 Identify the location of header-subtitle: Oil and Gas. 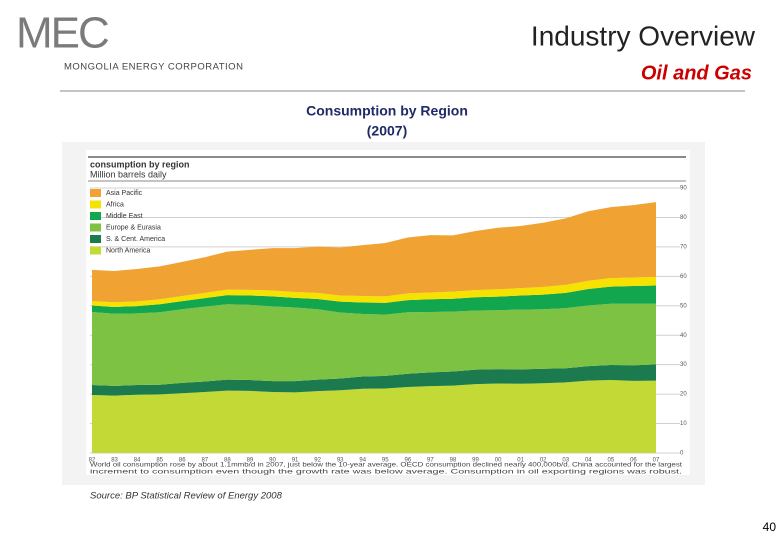
(696, 73).